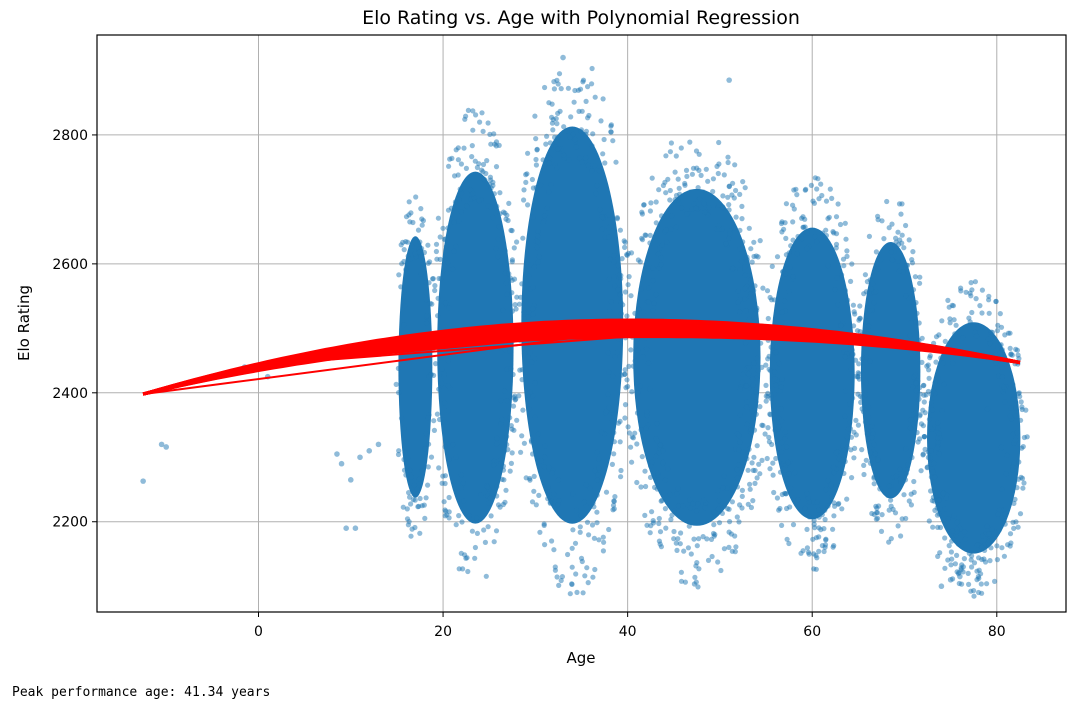 The image size is (1079, 715). What do you see at coordinates (141, 692) in the screenshot?
I see `console-output: Peak performance age: 41.34 years` at bounding box center [141, 692].